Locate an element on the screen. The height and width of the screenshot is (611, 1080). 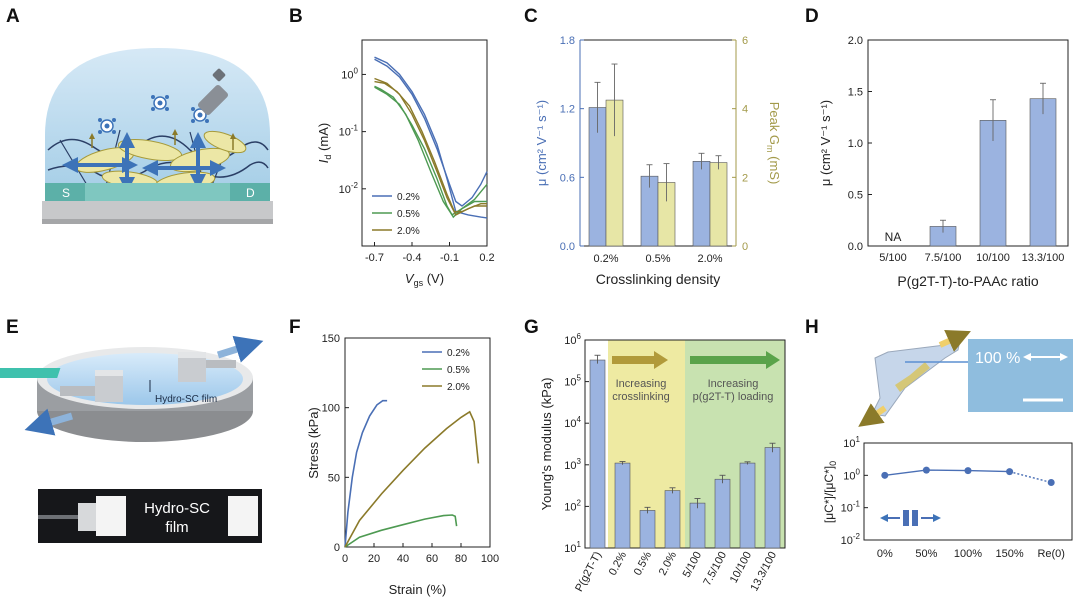
panel-a-illustration: S D is located at coordinates (157, 136).